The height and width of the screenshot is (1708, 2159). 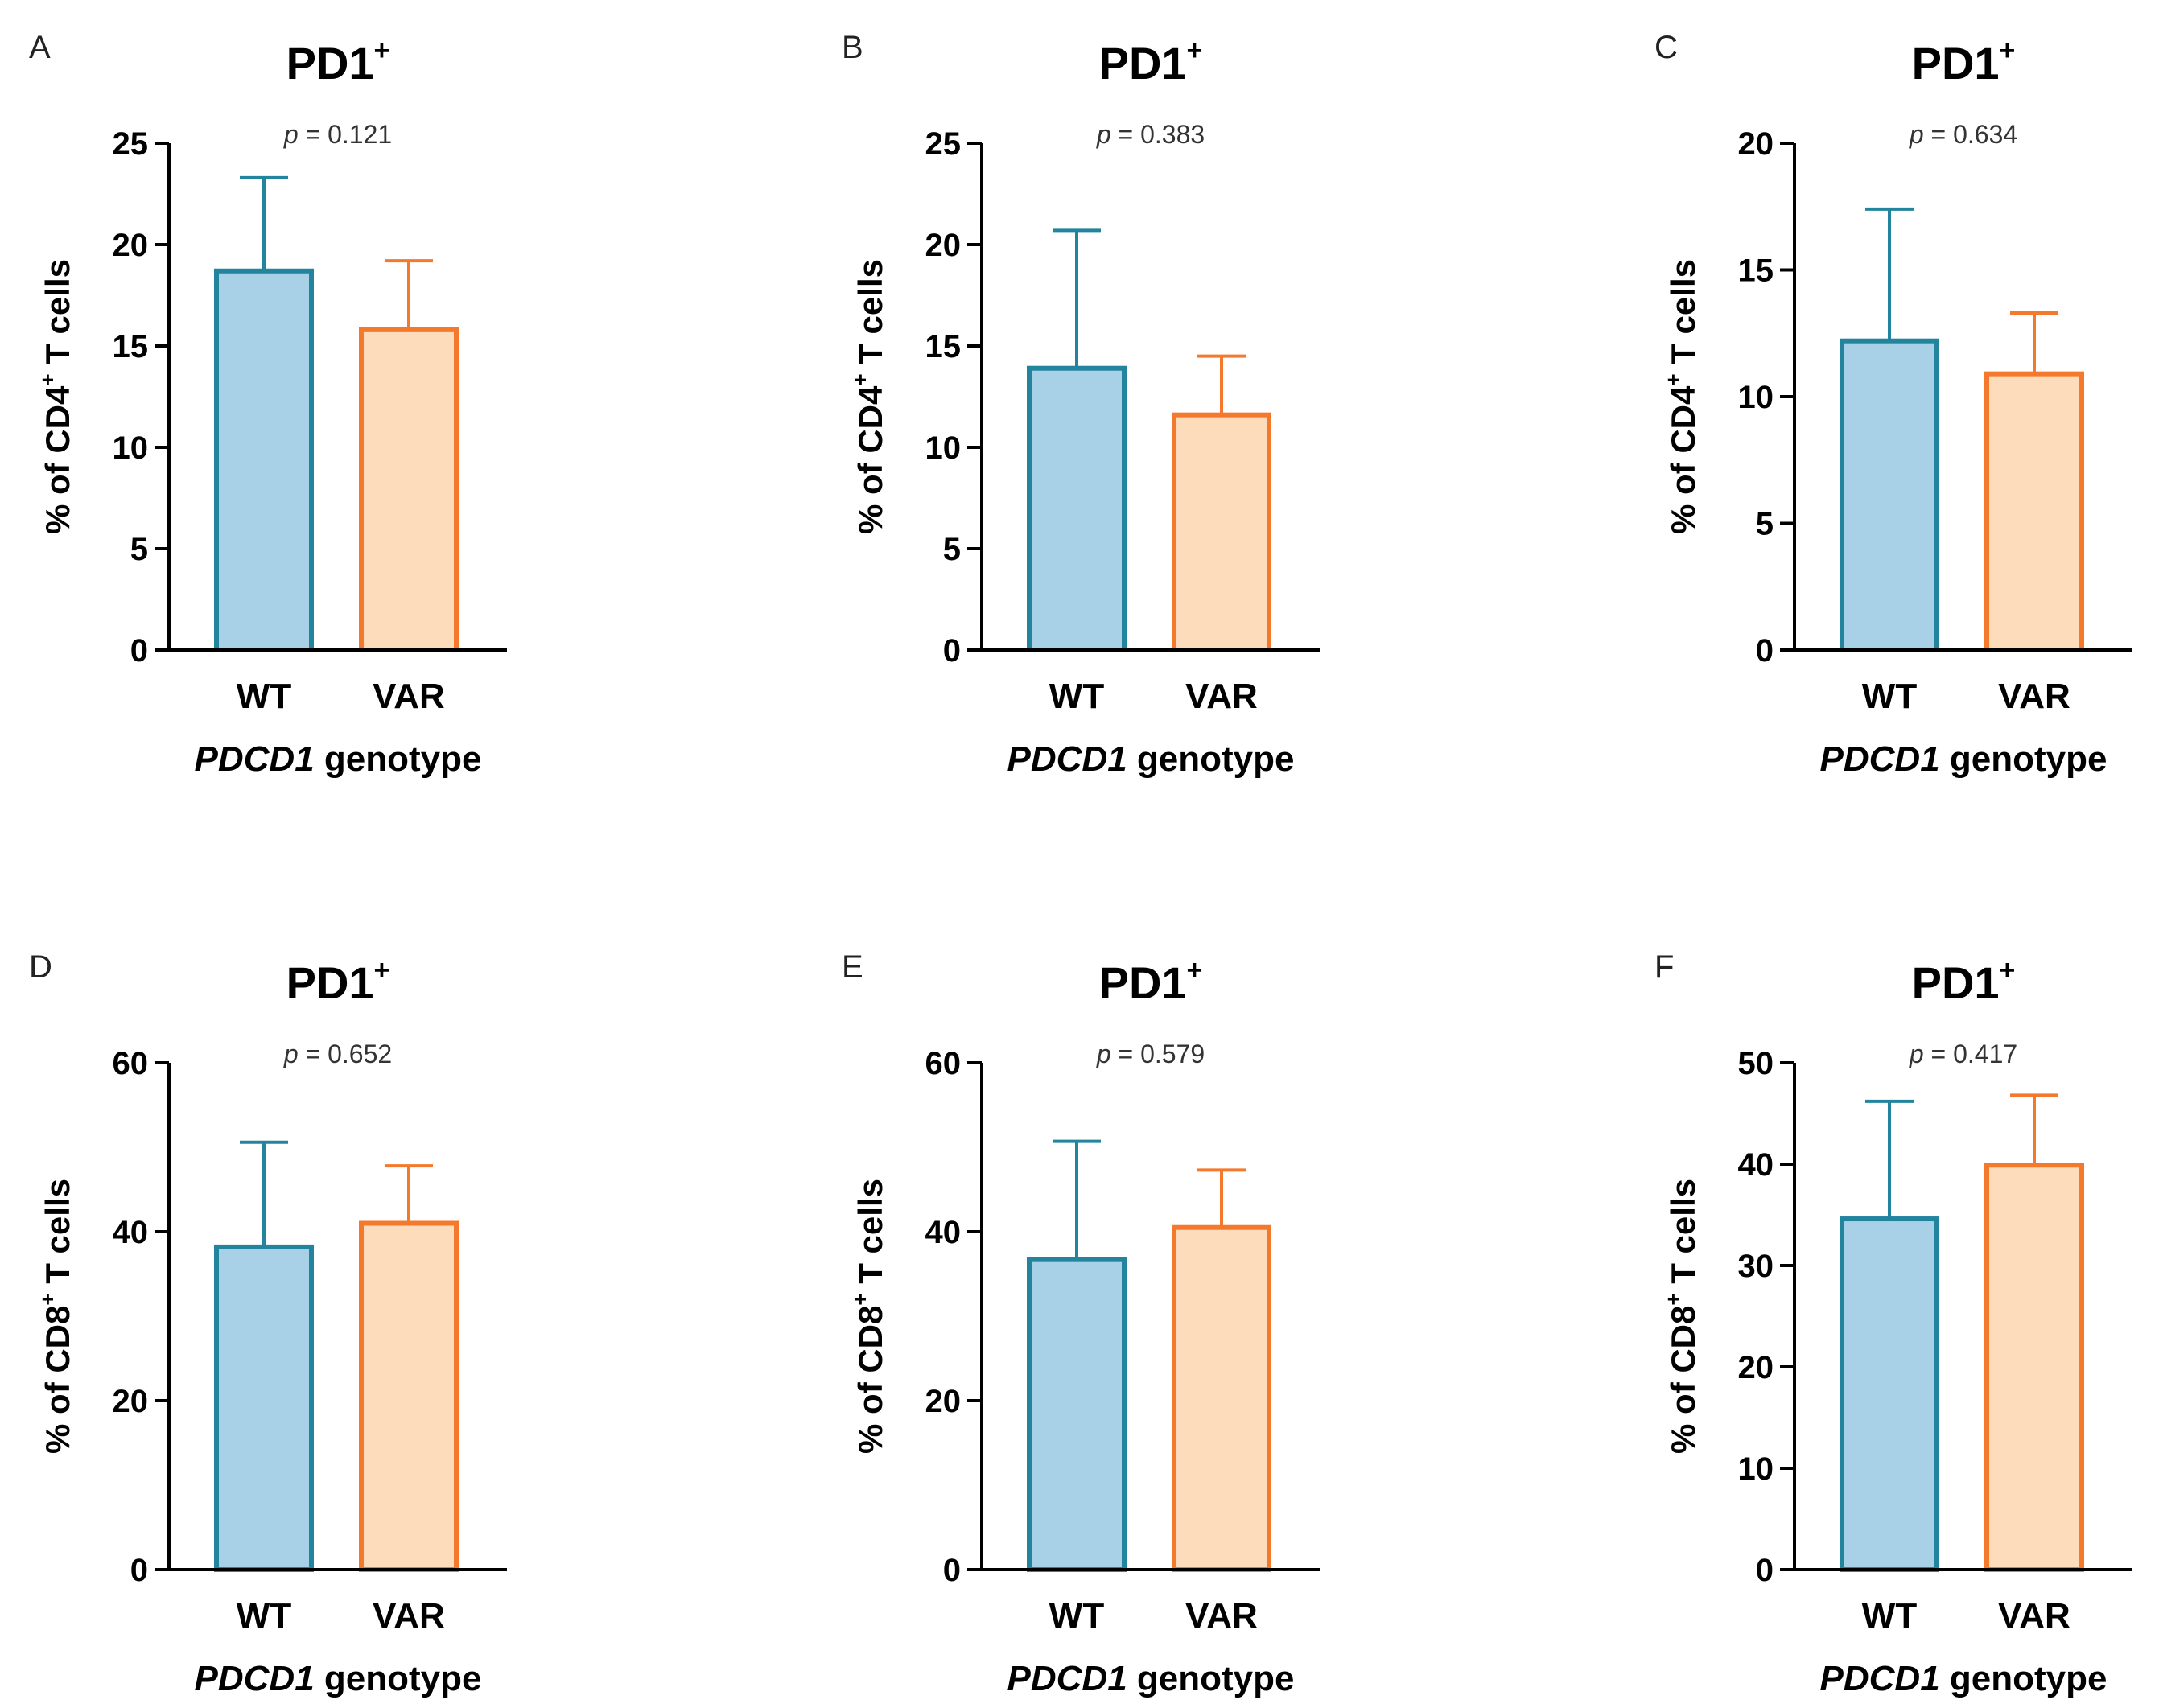 What do you see at coordinates (1756, 1165) in the screenshot?
I see `y-tick-label: 40` at bounding box center [1756, 1165].